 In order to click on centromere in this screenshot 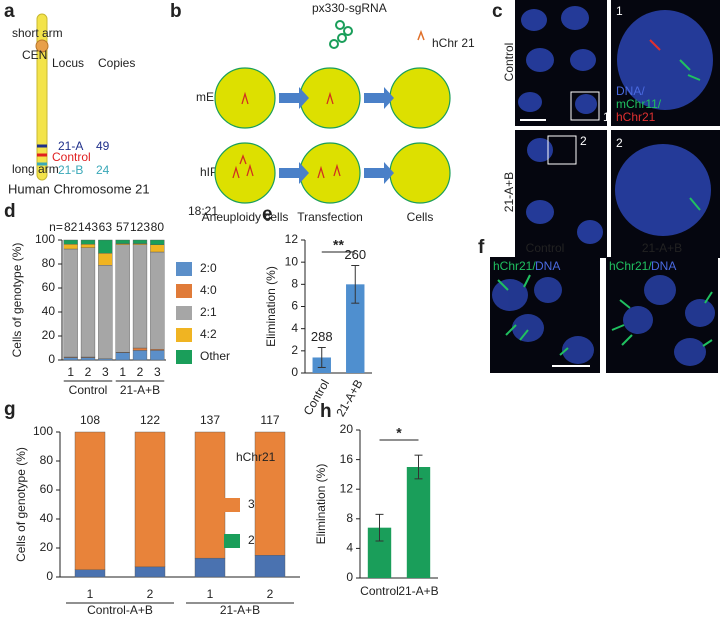, I will do `click(42, 46)`.